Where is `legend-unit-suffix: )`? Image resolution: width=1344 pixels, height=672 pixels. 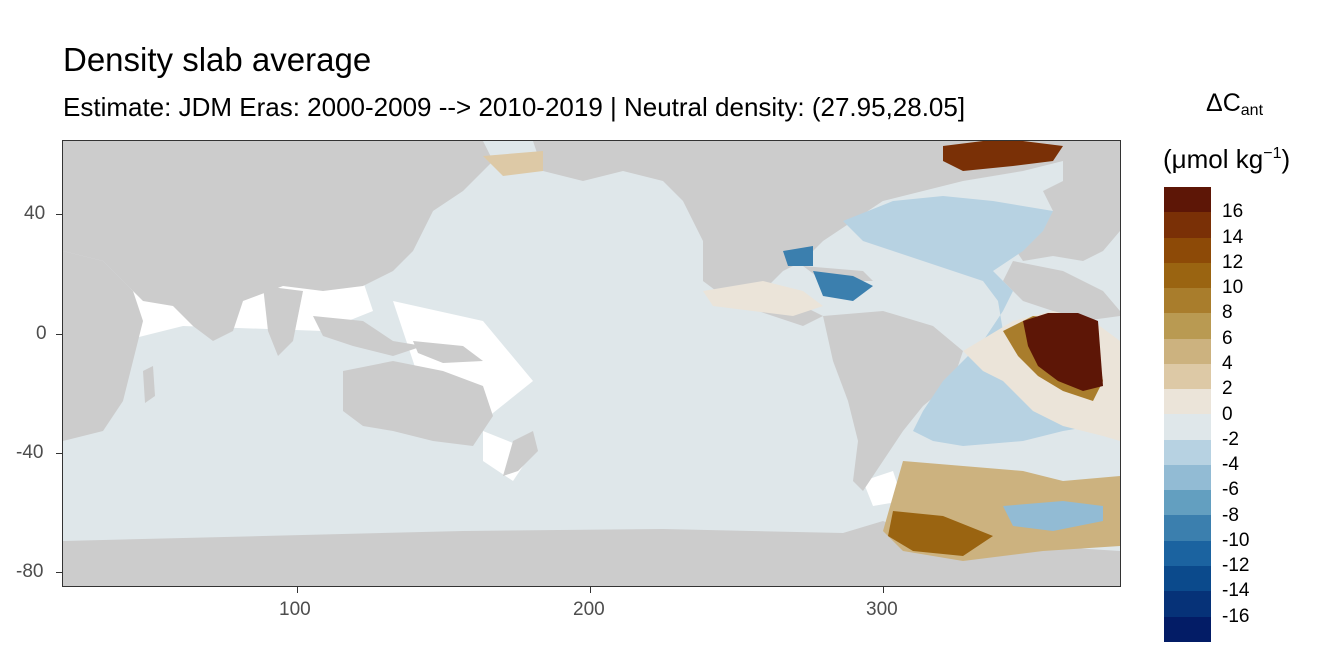 legend-unit-suffix: ) is located at coordinates (1286, 159).